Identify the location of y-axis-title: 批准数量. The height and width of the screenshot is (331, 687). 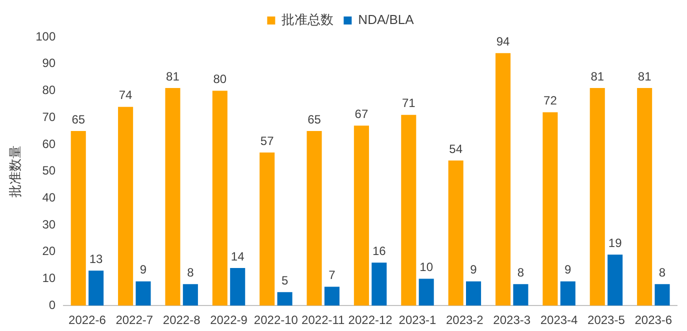
(14, 171).